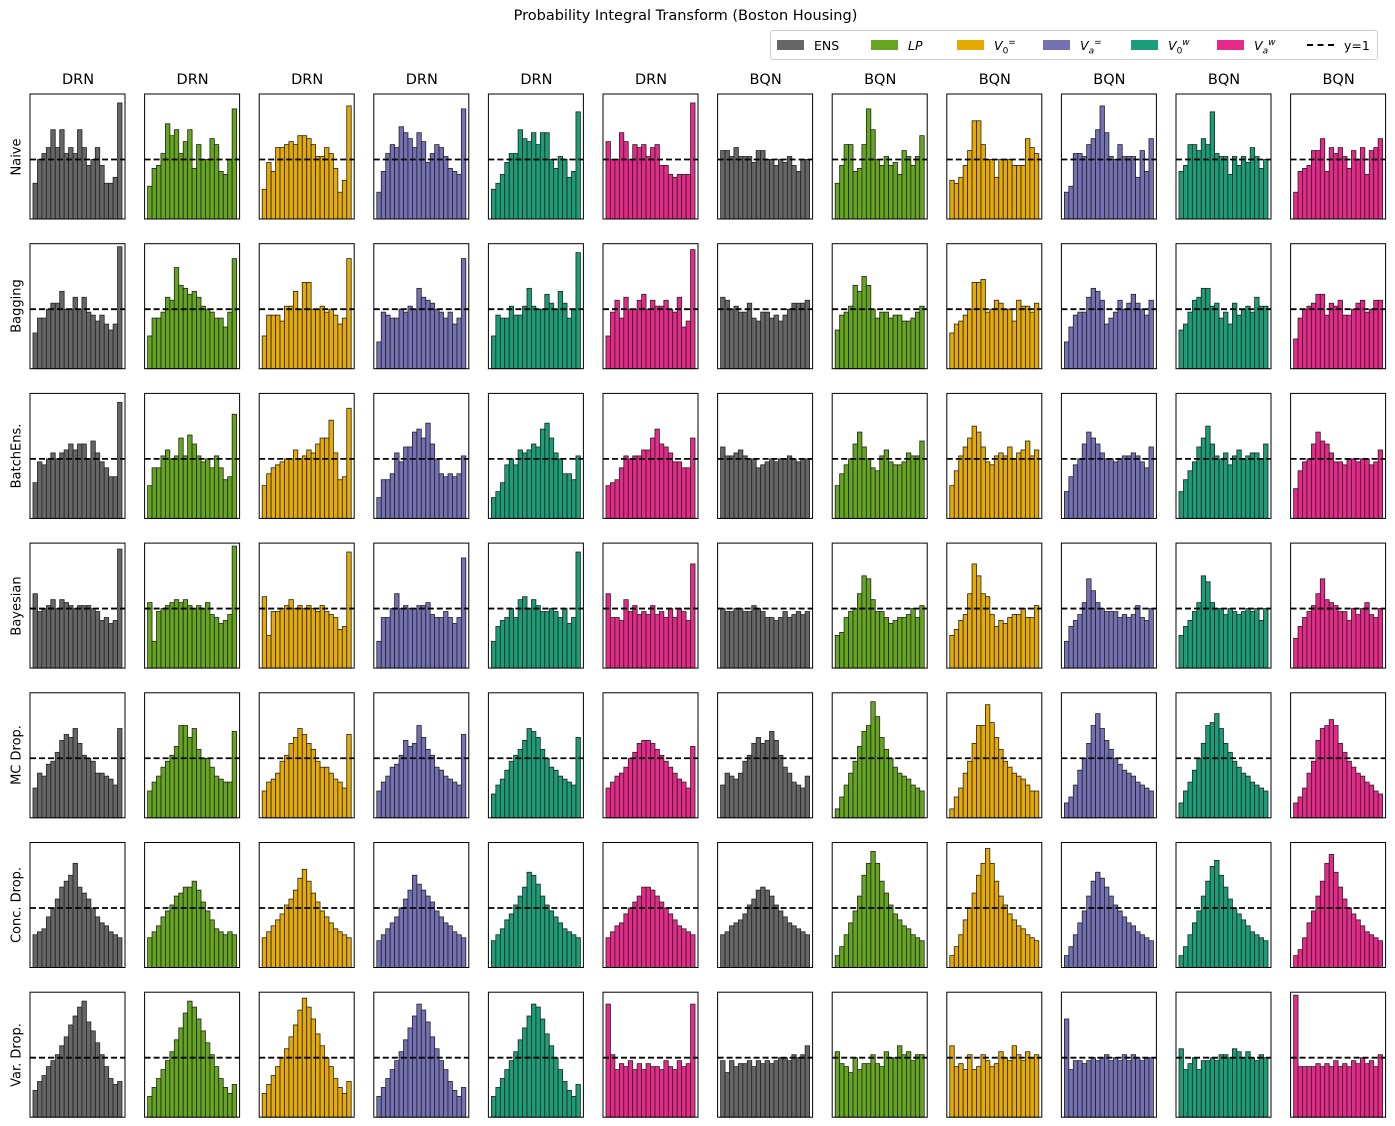  I want to click on legend-label-va-equal: Va=, so click(1091, 46).